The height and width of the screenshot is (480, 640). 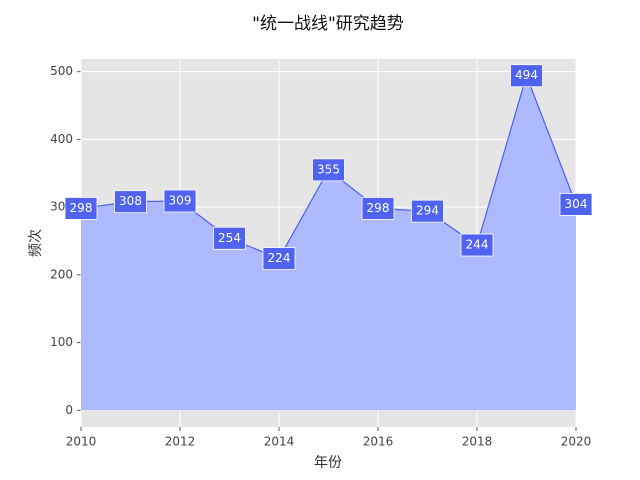 I want to click on x-tick-label: 2012, so click(x=180, y=442).